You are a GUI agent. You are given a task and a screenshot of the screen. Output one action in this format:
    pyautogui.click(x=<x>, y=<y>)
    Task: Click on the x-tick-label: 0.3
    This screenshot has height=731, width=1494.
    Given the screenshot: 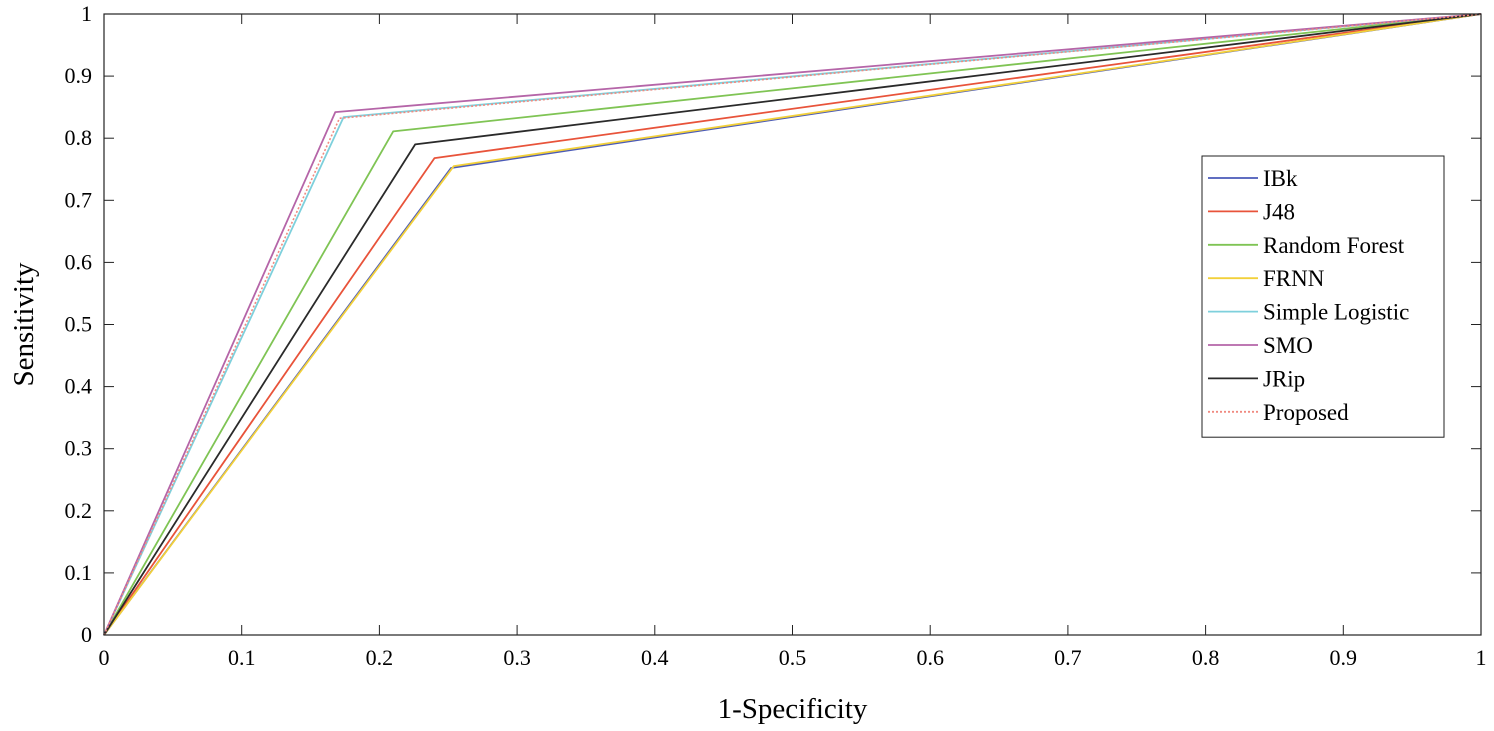 What is the action you would take?
    pyautogui.click(x=517, y=657)
    